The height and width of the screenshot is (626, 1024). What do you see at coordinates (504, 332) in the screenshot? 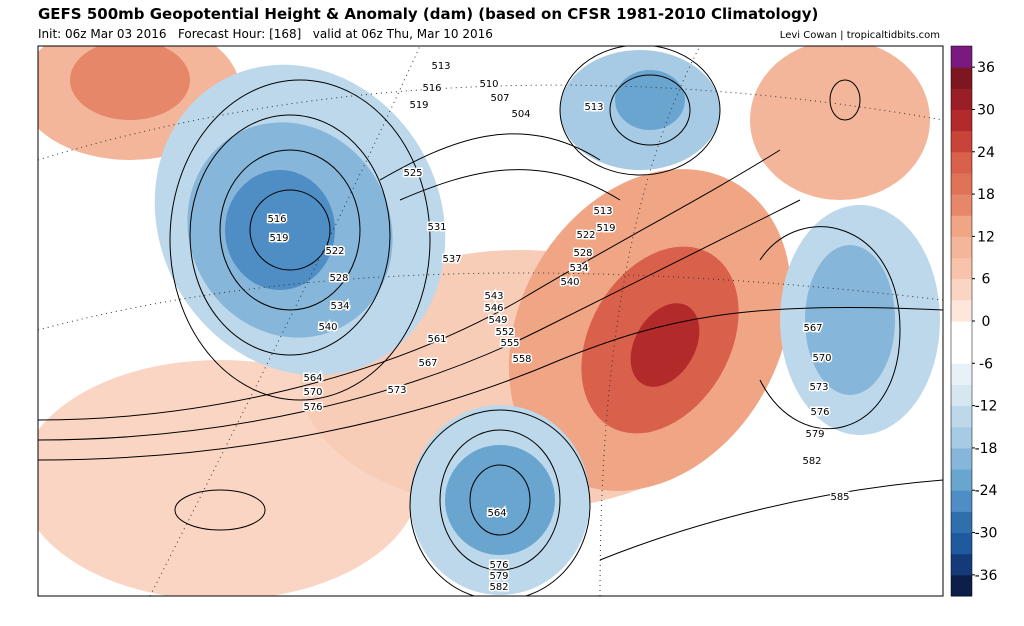
I see `contour-label: 552` at bounding box center [504, 332].